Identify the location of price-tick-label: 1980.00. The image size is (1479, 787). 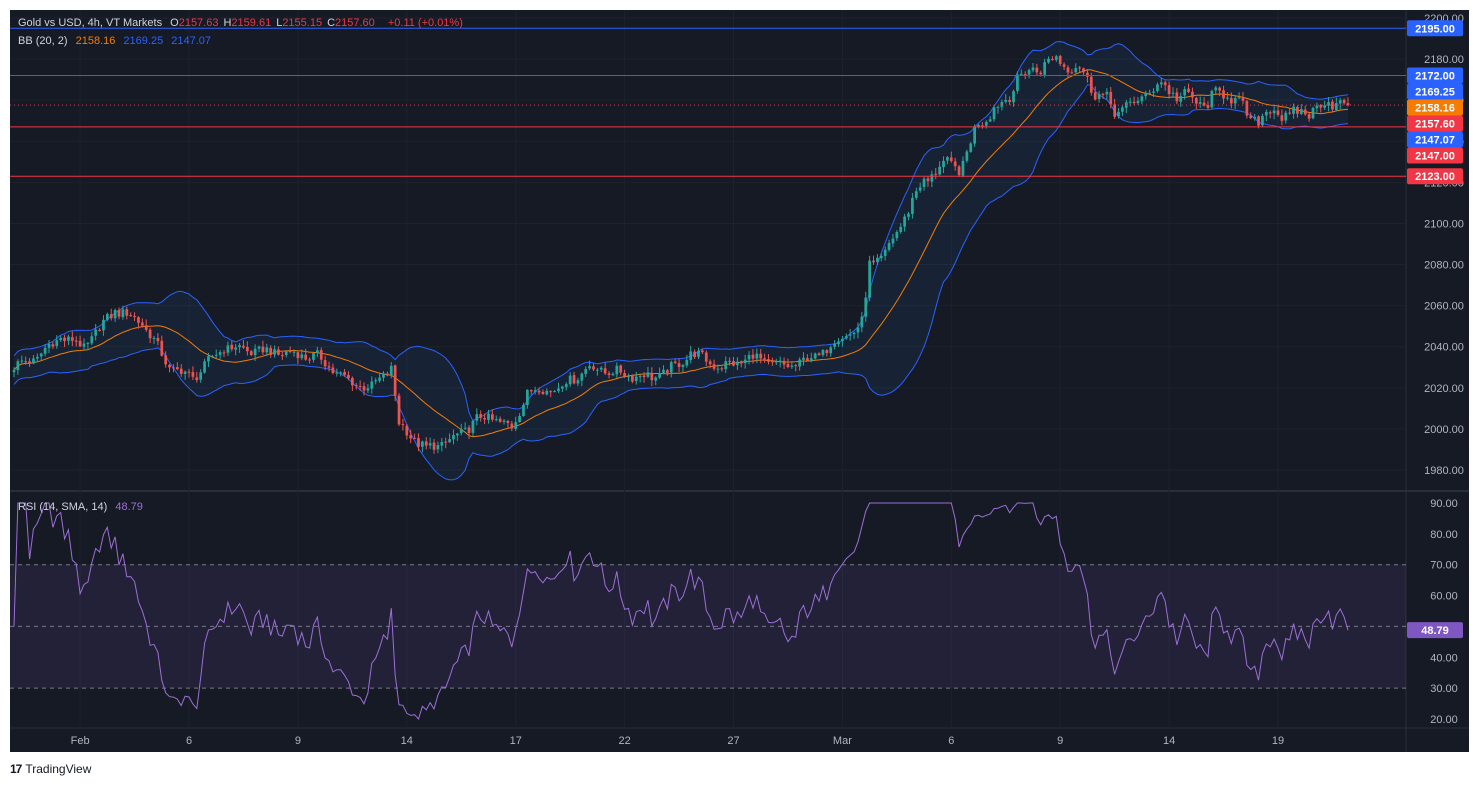
(1444, 471).